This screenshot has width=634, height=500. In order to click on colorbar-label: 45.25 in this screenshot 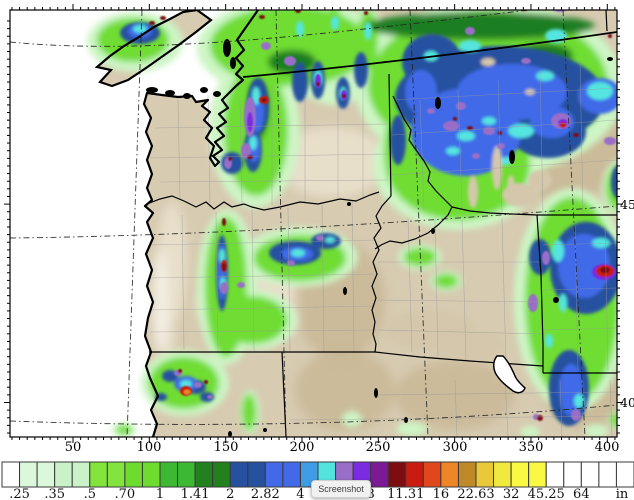, I will do `click(546, 493)`.